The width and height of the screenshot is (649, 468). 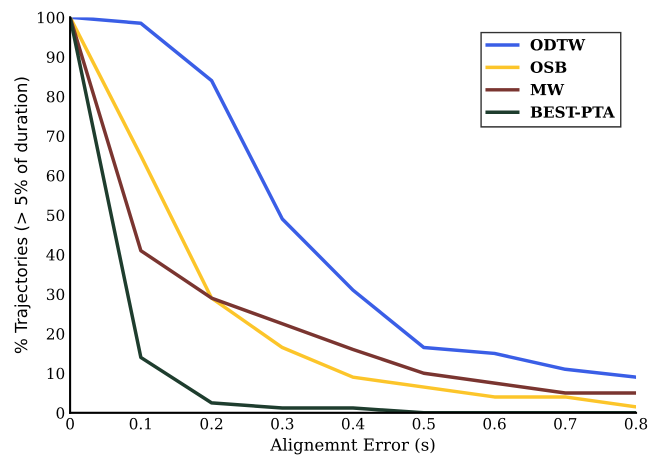 I want to click on y-tick-label: 10, so click(x=56, y=374).